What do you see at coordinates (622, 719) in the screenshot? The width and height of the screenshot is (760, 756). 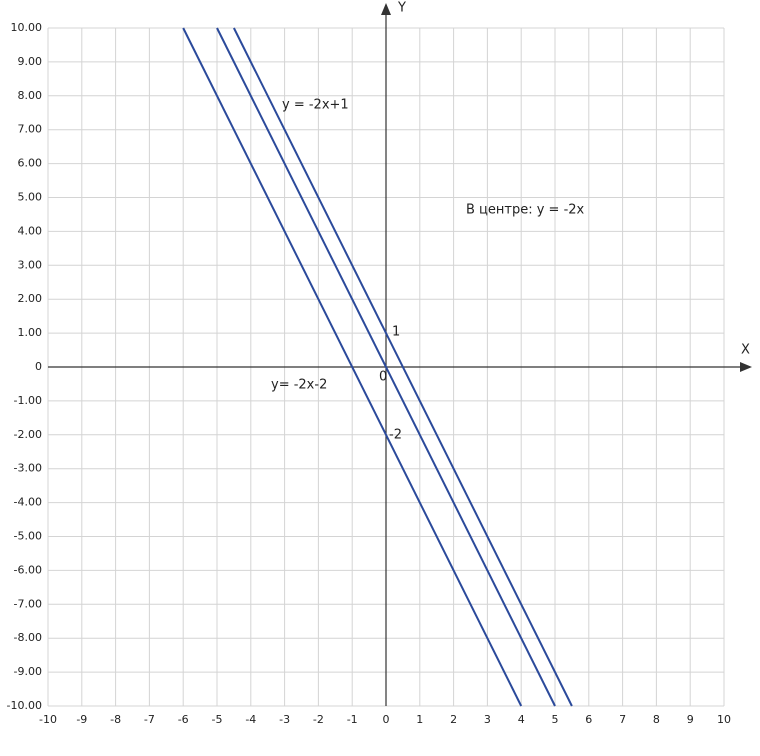 I see `x-tick-label: 7` at bounding box center [622, 719].